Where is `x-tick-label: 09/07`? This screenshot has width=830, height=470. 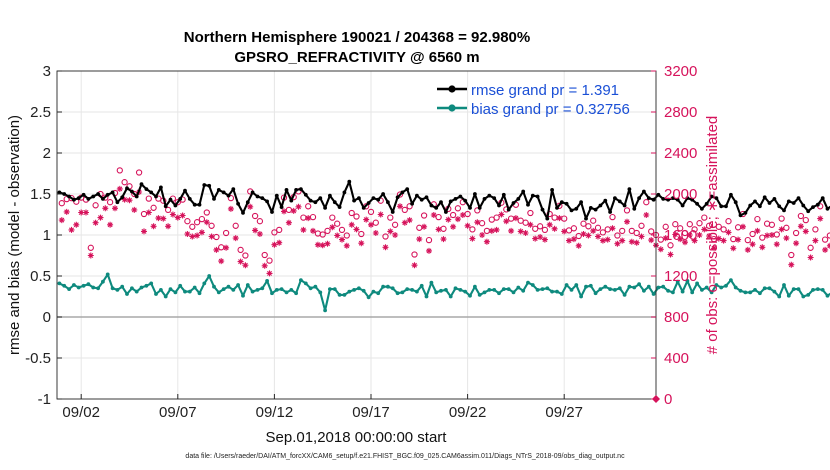
x-tick-label: 09/07 is located at coordinates (178, 412).